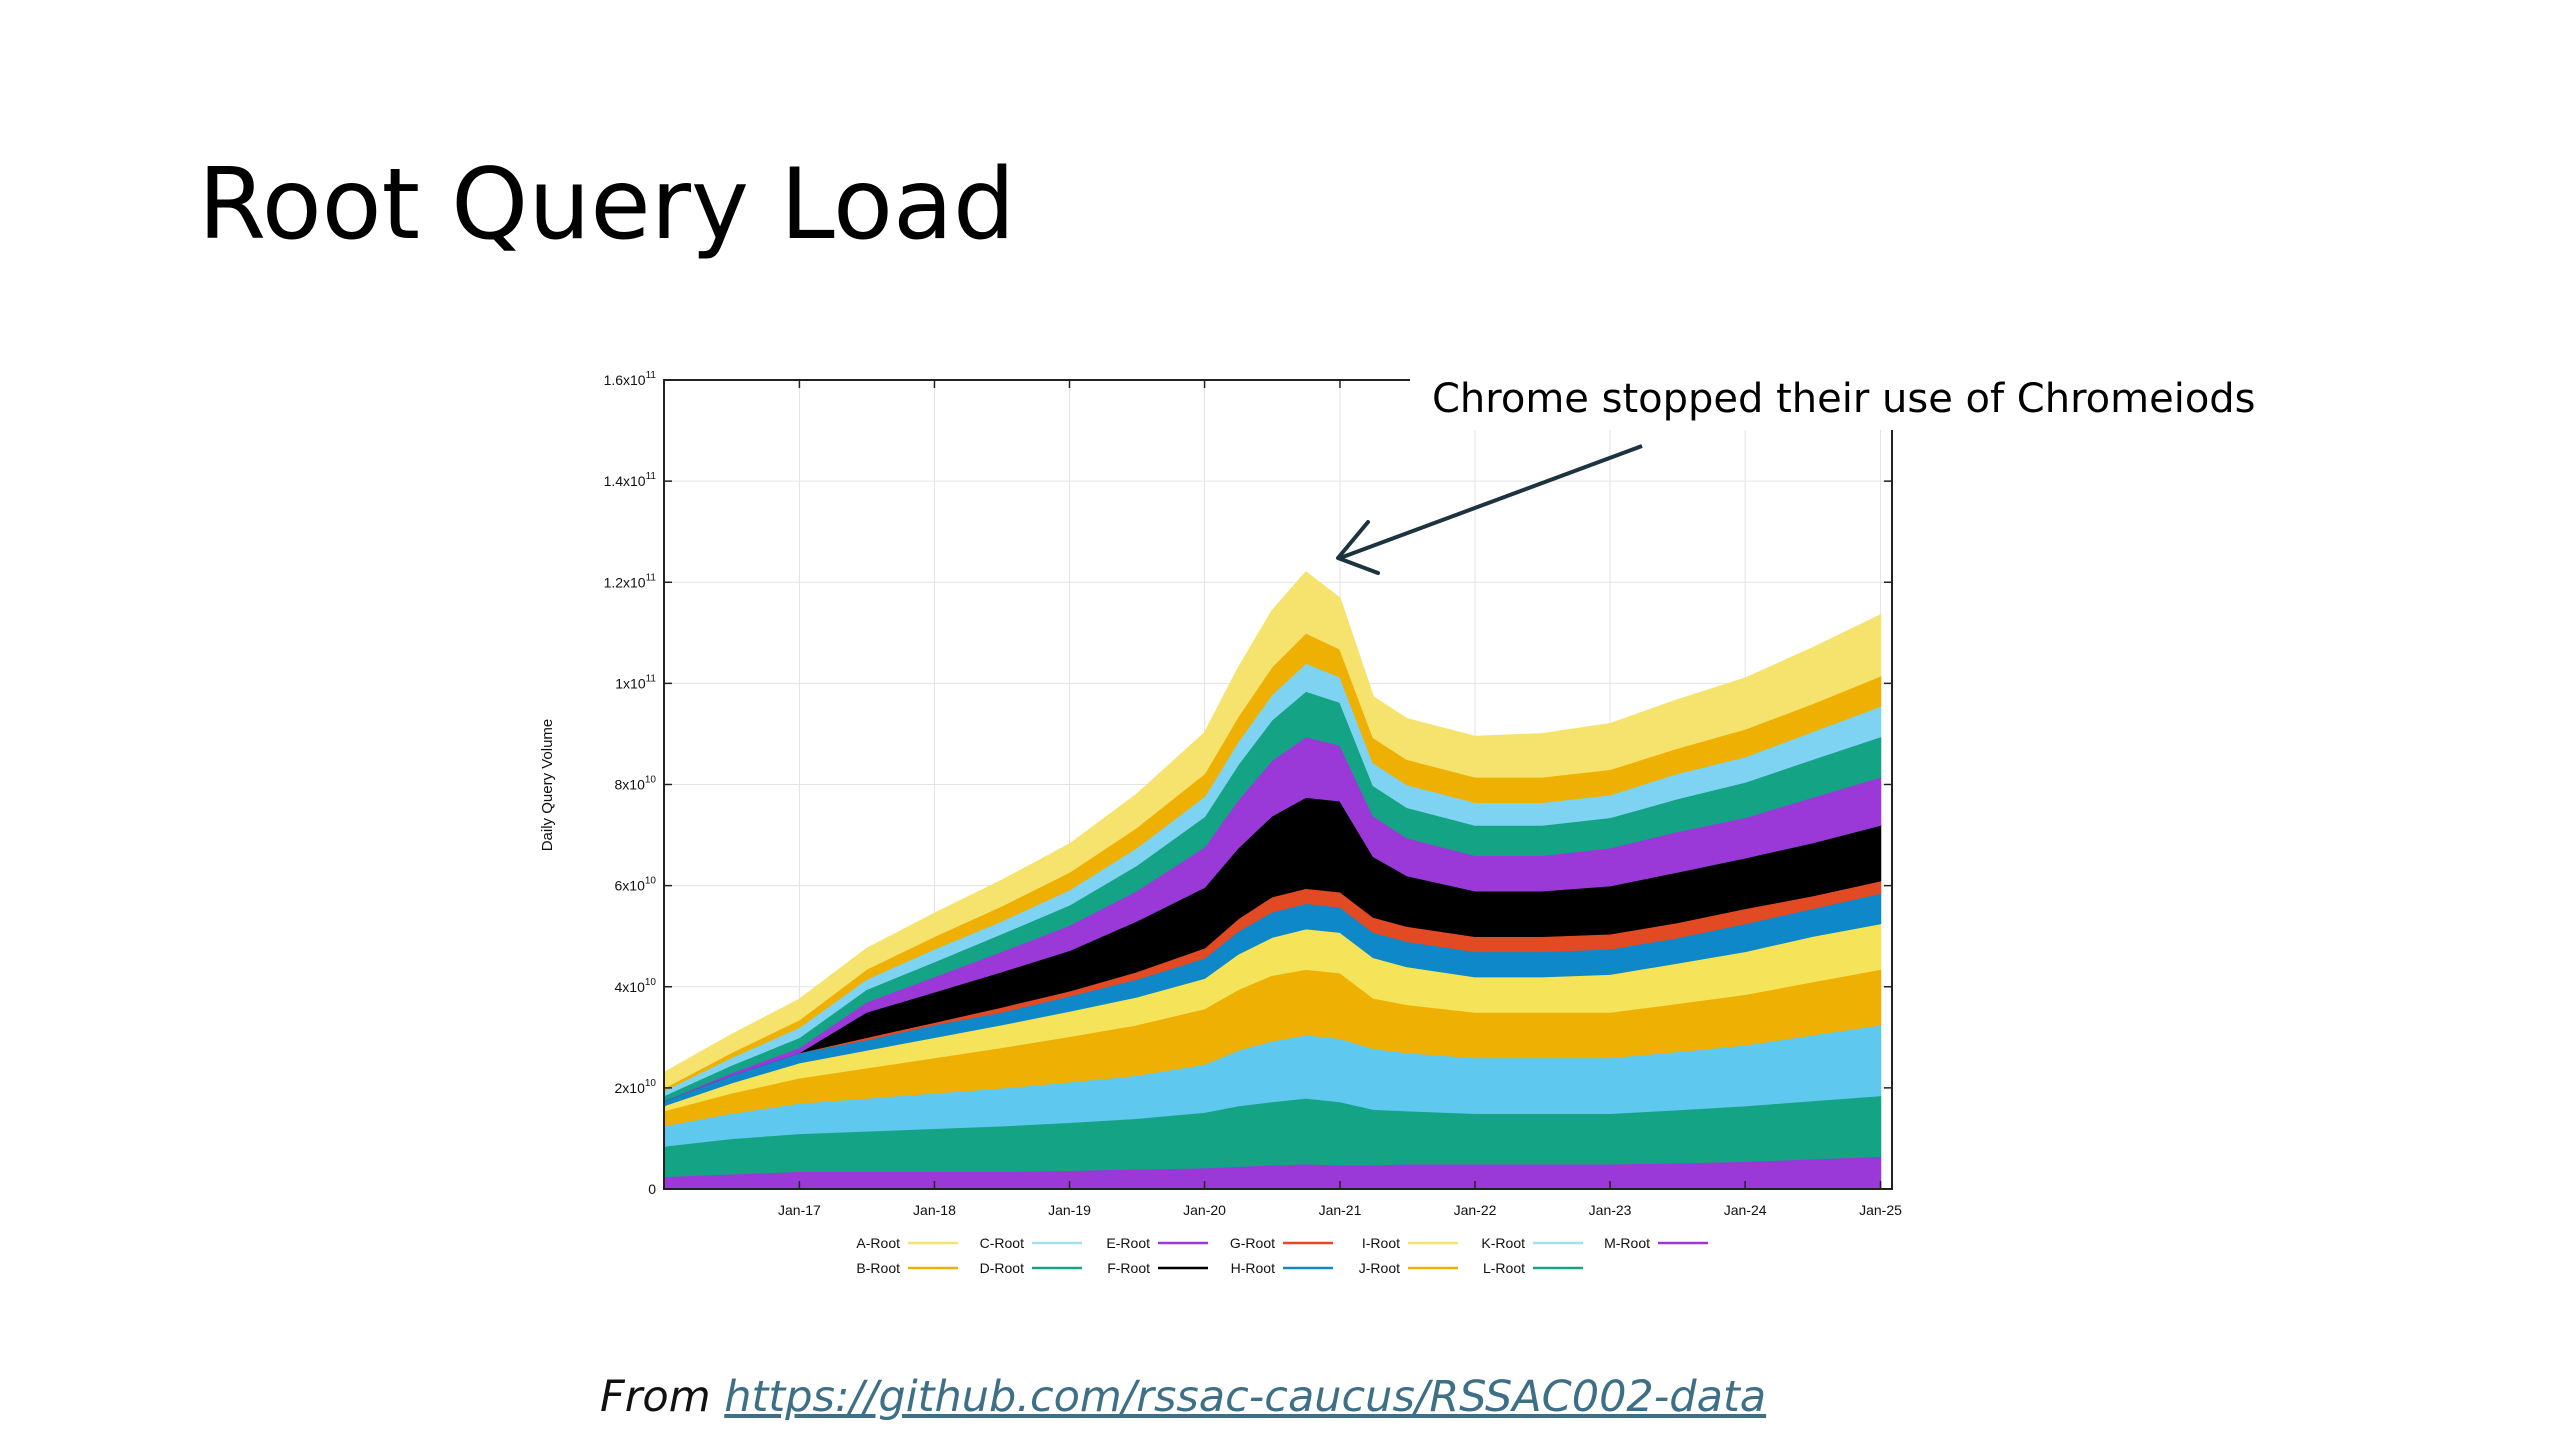 The height and width of the screenshot is (1440, 2560). I want to click on x-tick-label: Jan-23, so click(1610, 1210).